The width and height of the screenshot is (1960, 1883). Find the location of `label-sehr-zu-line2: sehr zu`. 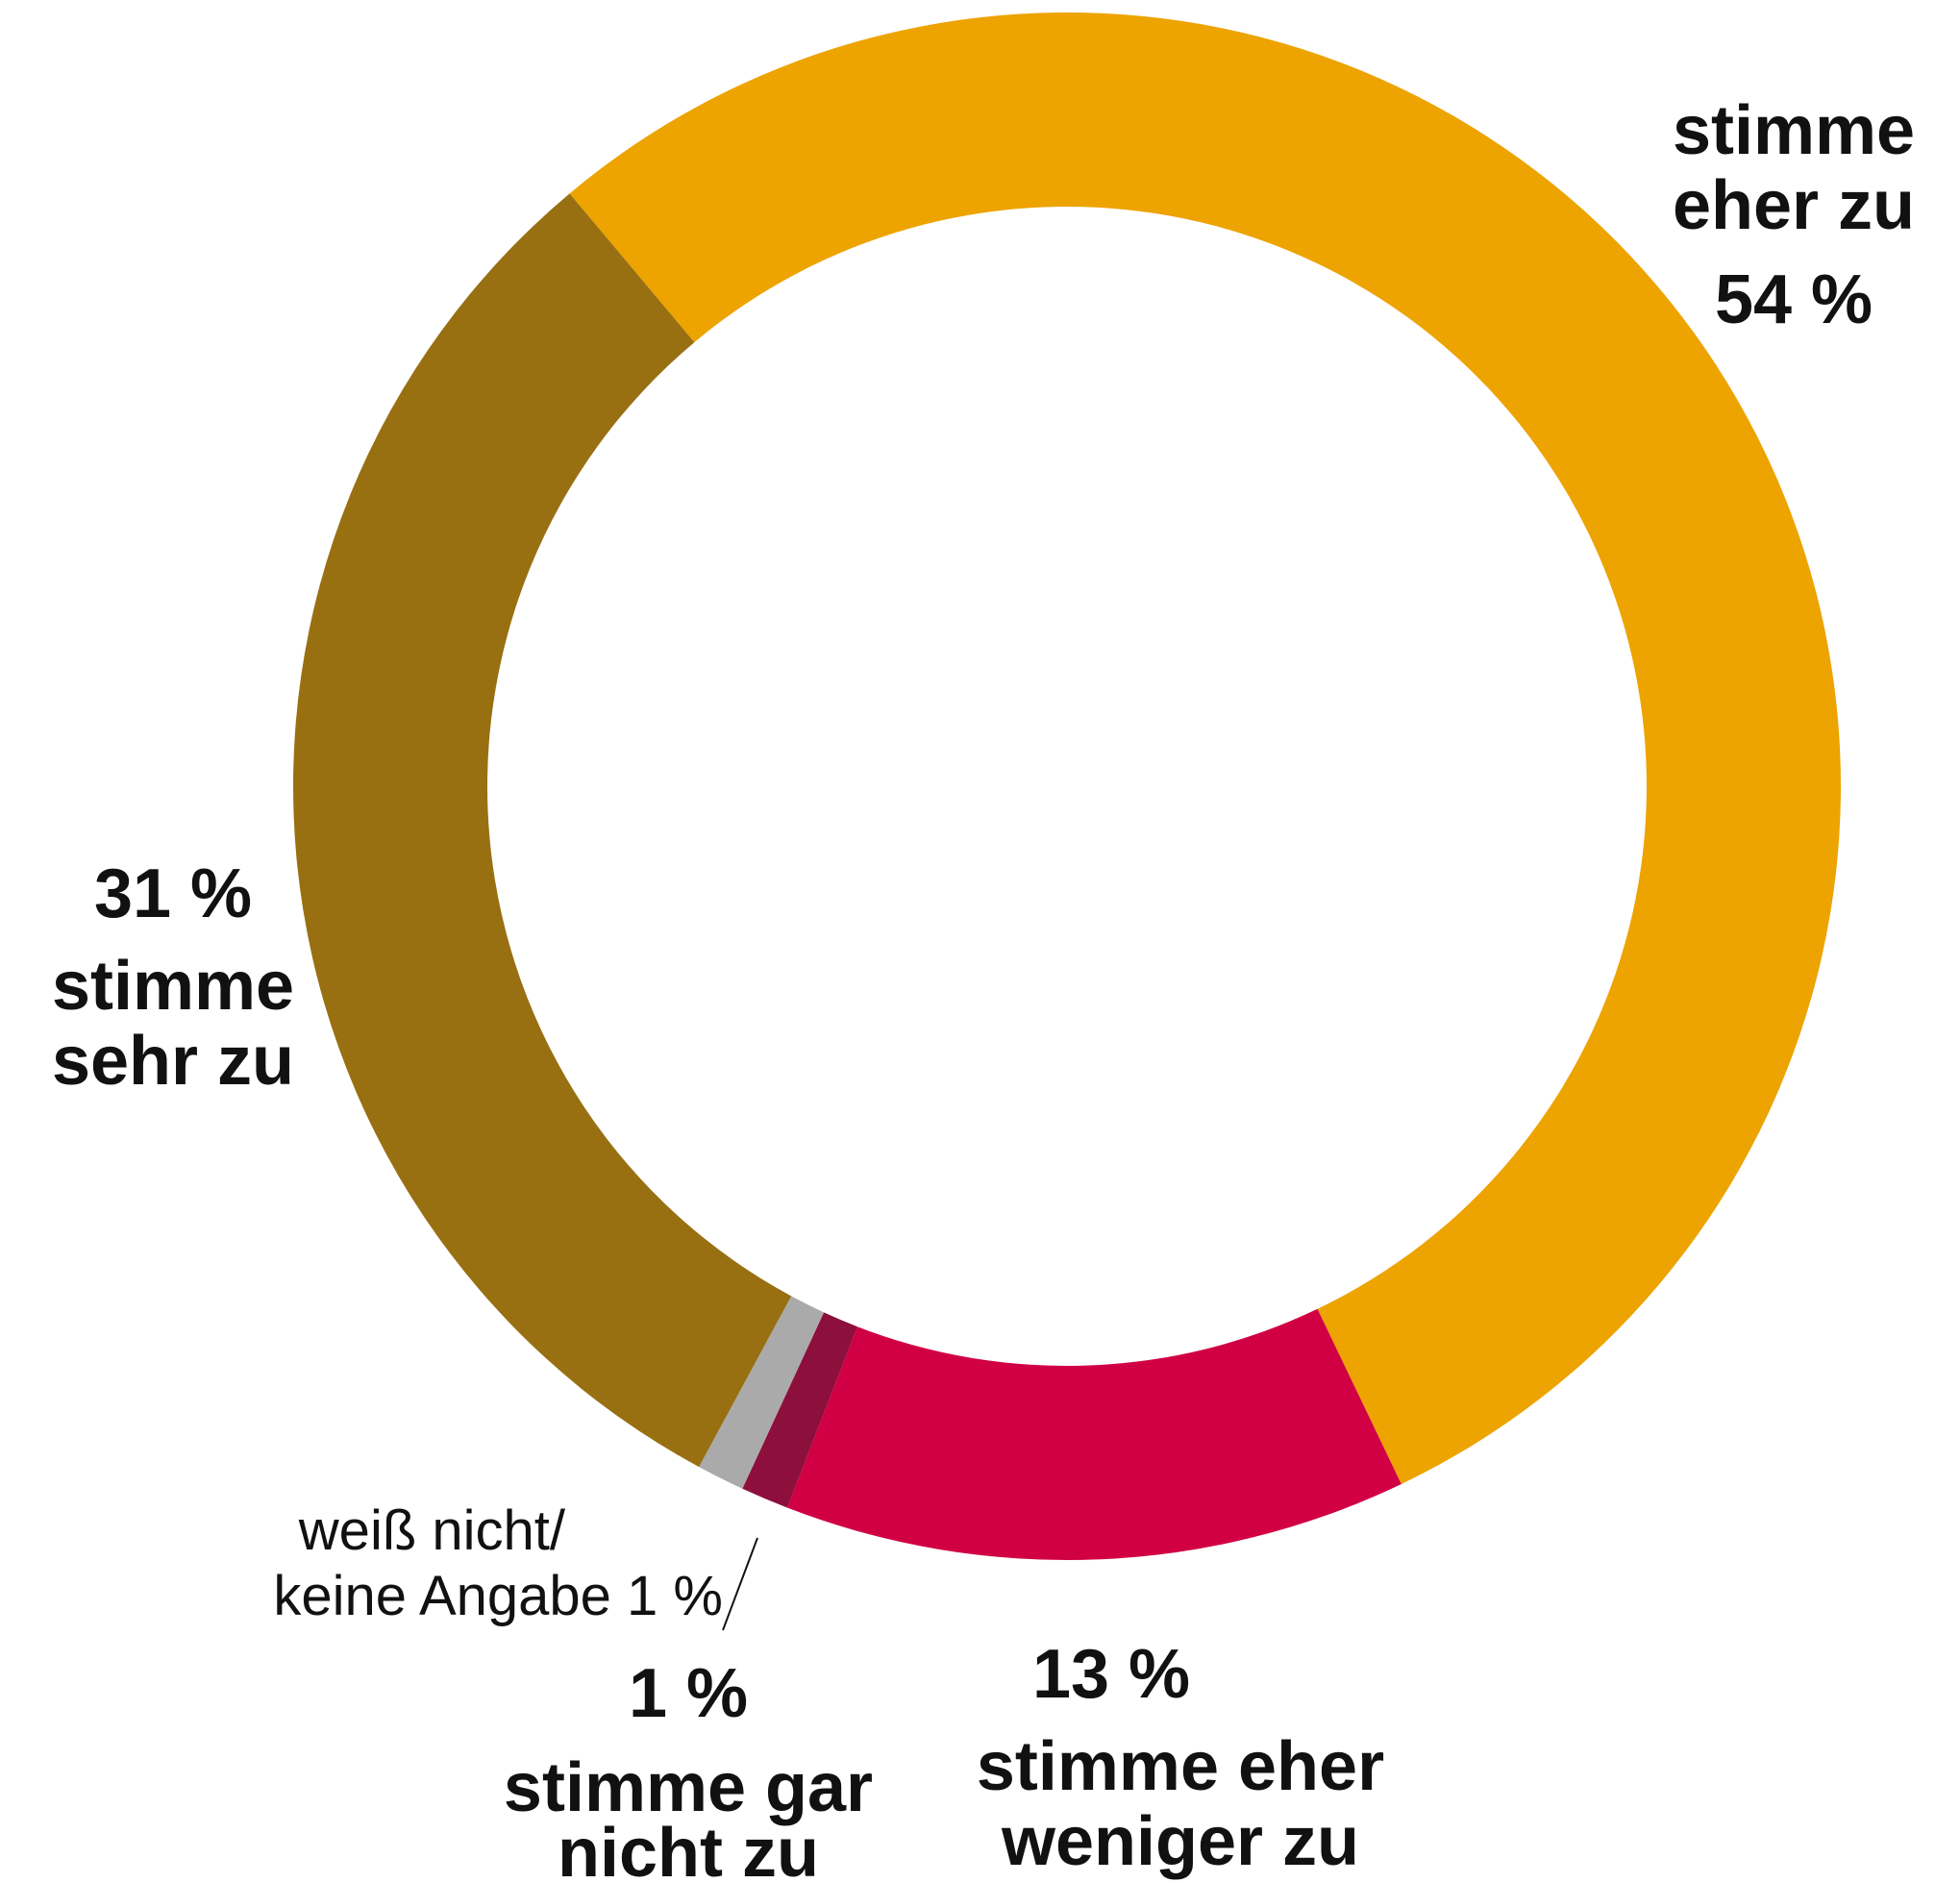

label-sehr-zu-line2: sehr zu is located at coordinates (173, 1061).